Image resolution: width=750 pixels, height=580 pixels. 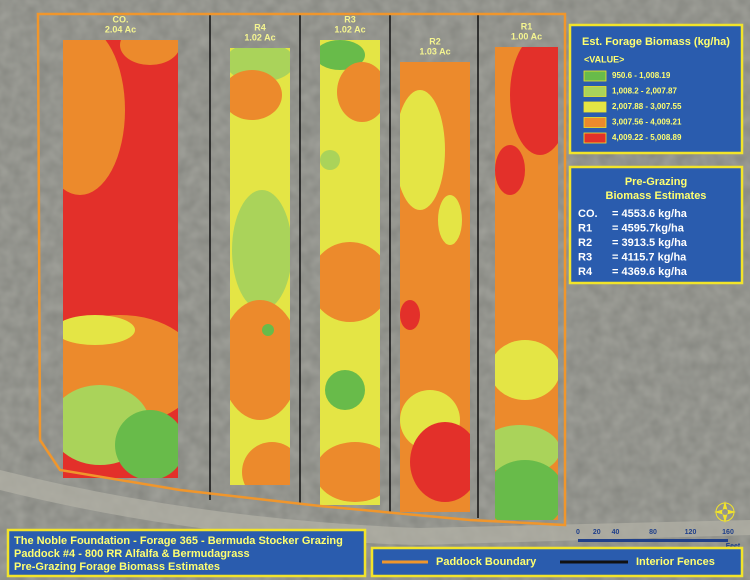 What do you see at coordinates (653, 532) in the screenshot?
I see `scale-label: 80` at bounding box center [653, 532].